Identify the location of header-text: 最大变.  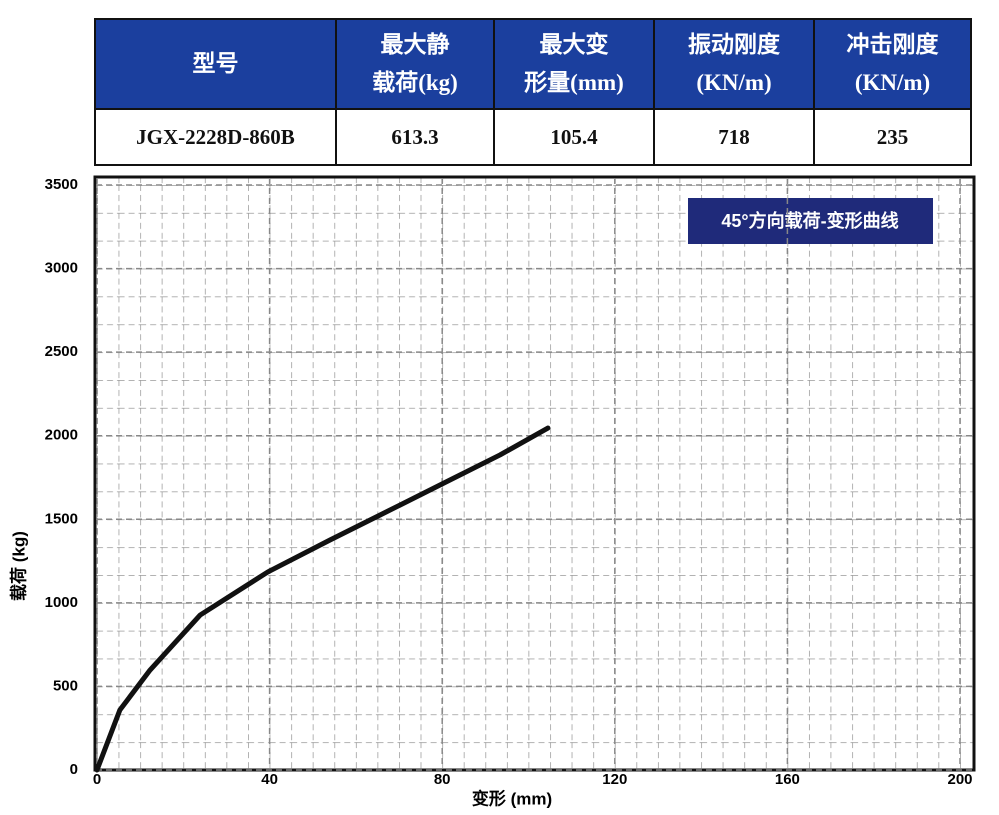
(574, 44).